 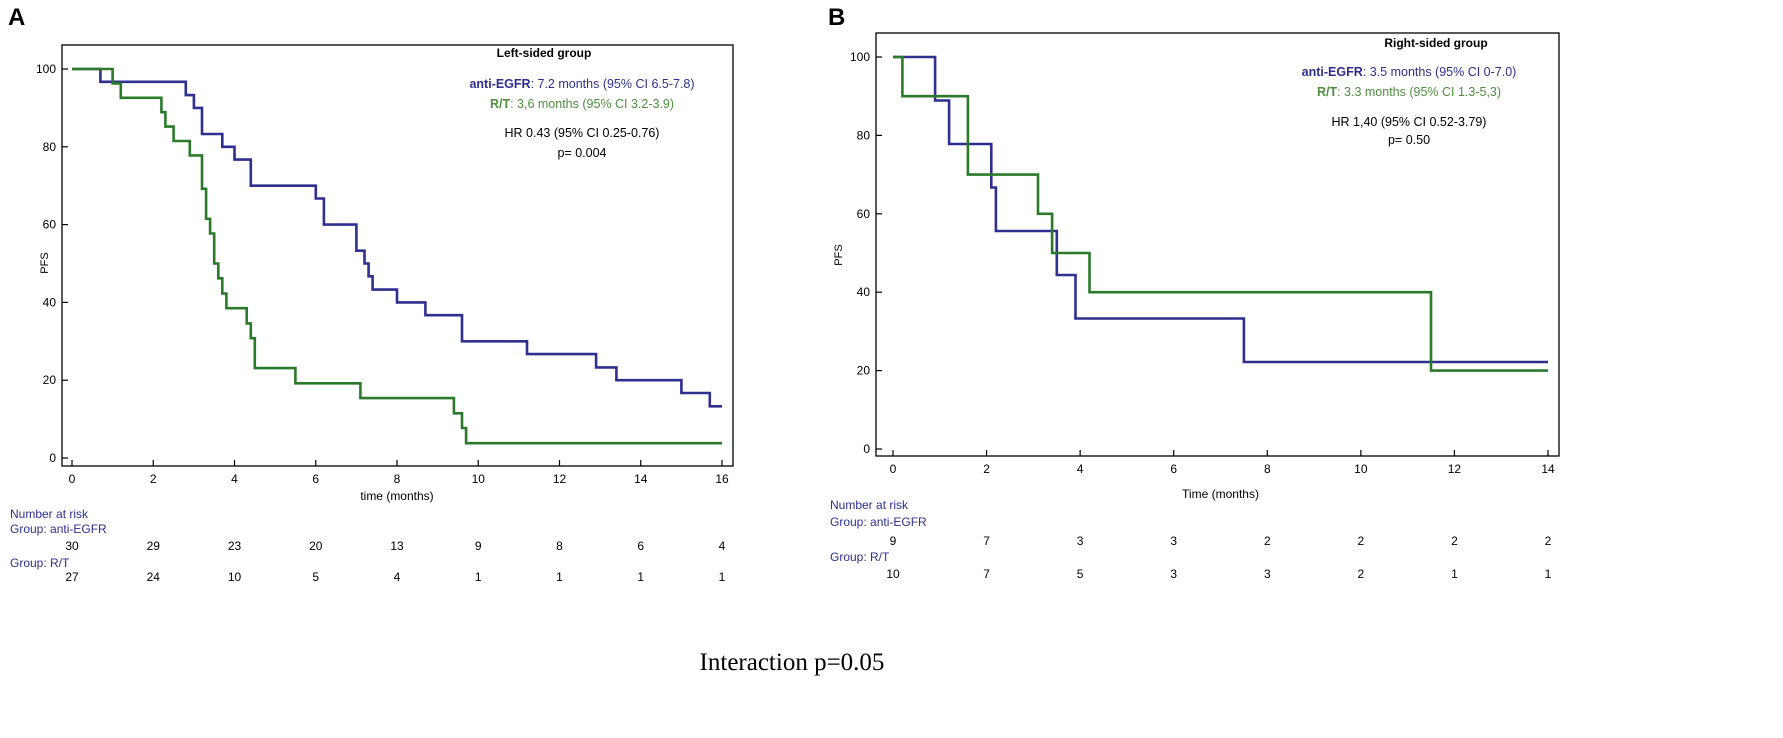 I want to click on legend-median-text: : 7.2 months (95% CI 6.5-7.8), so click(x=613, y=84).